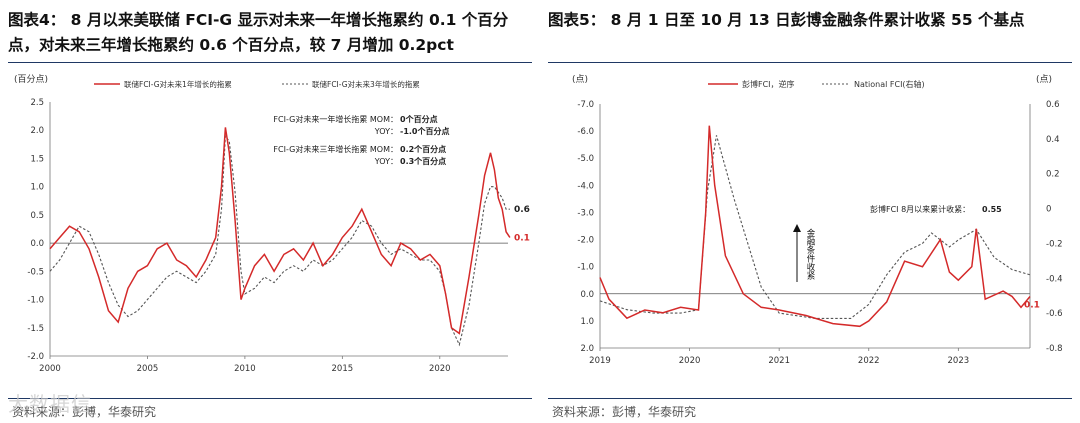  I want to click on legend-label-one-year: 联储FCI-G对未来1年增长的拖累, so click(178, 84).